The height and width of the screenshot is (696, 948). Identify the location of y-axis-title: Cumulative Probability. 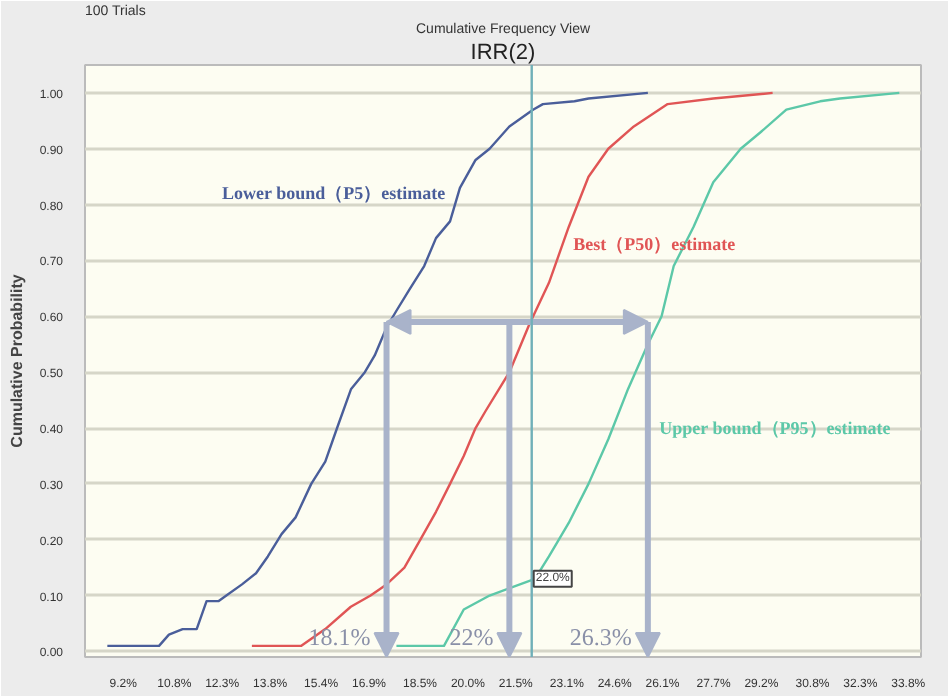
(16, 360).